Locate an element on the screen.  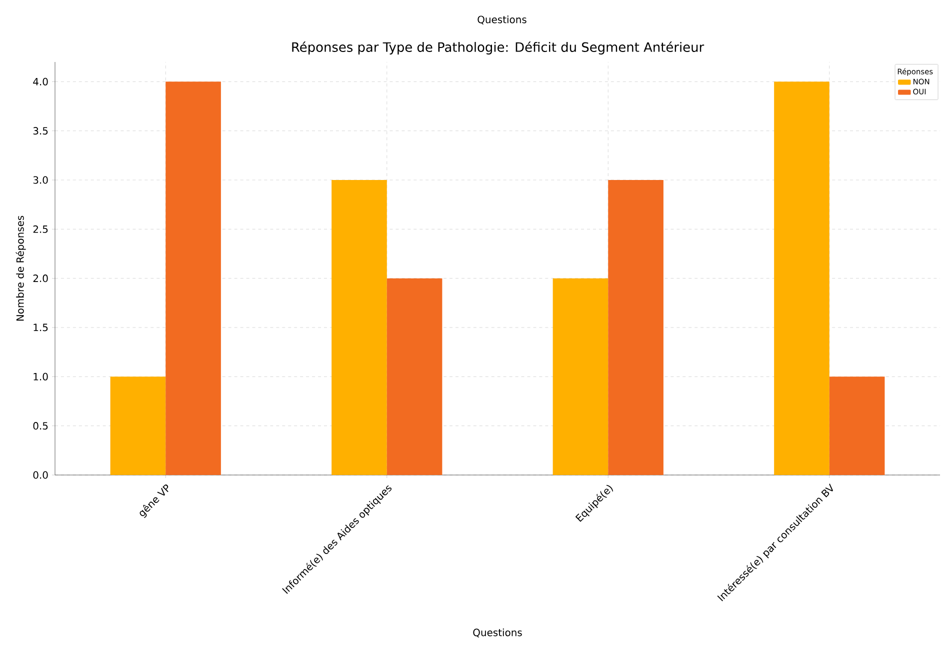
y-tick-label: 3.0 is located at coordinates (40, 180).